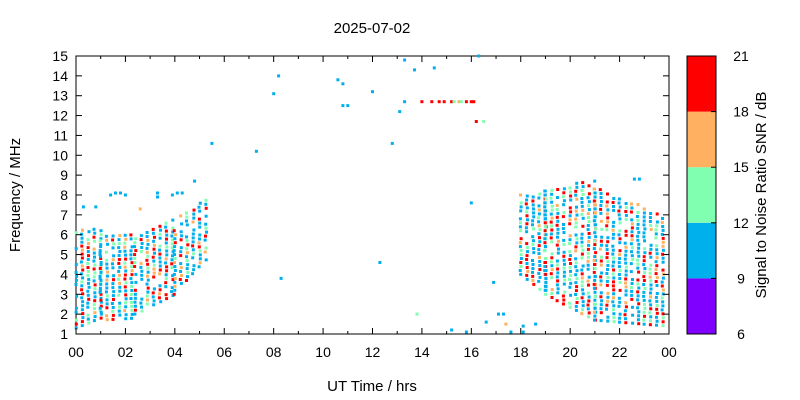 The width and height of the screenshot is (800, 400). I want to click on y-tick-label: 4, so click(64, 274).